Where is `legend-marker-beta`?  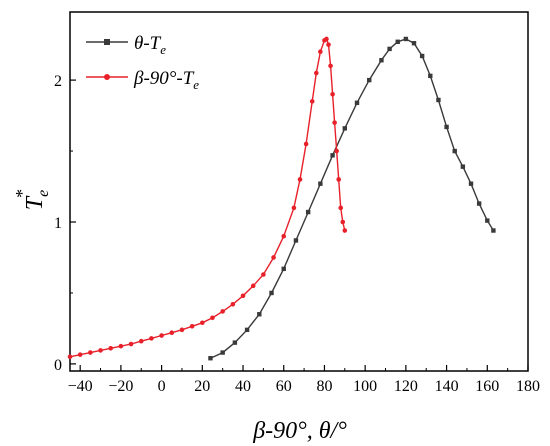 legend-marker-beta is located at coordinates (107, 77).